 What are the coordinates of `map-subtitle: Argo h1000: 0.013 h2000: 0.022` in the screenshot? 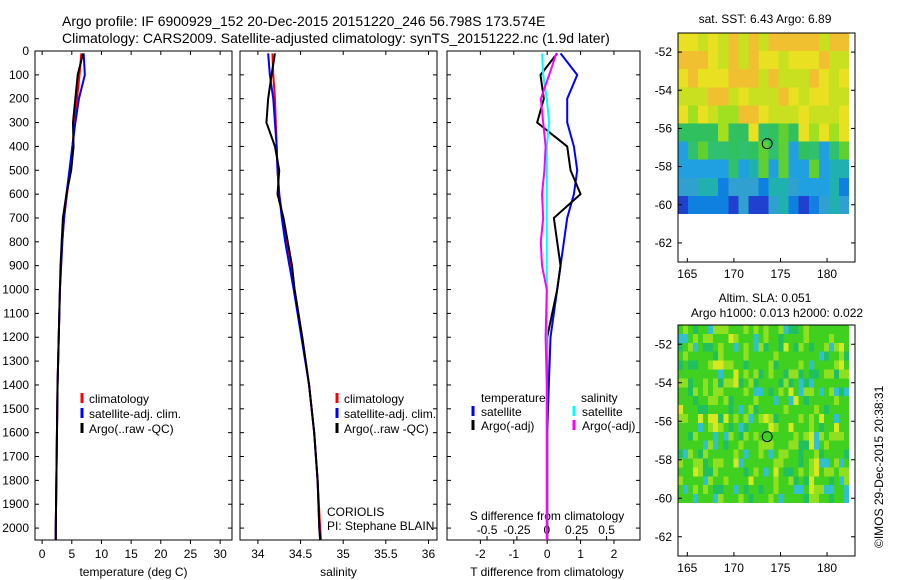 It's located at (777, 313).